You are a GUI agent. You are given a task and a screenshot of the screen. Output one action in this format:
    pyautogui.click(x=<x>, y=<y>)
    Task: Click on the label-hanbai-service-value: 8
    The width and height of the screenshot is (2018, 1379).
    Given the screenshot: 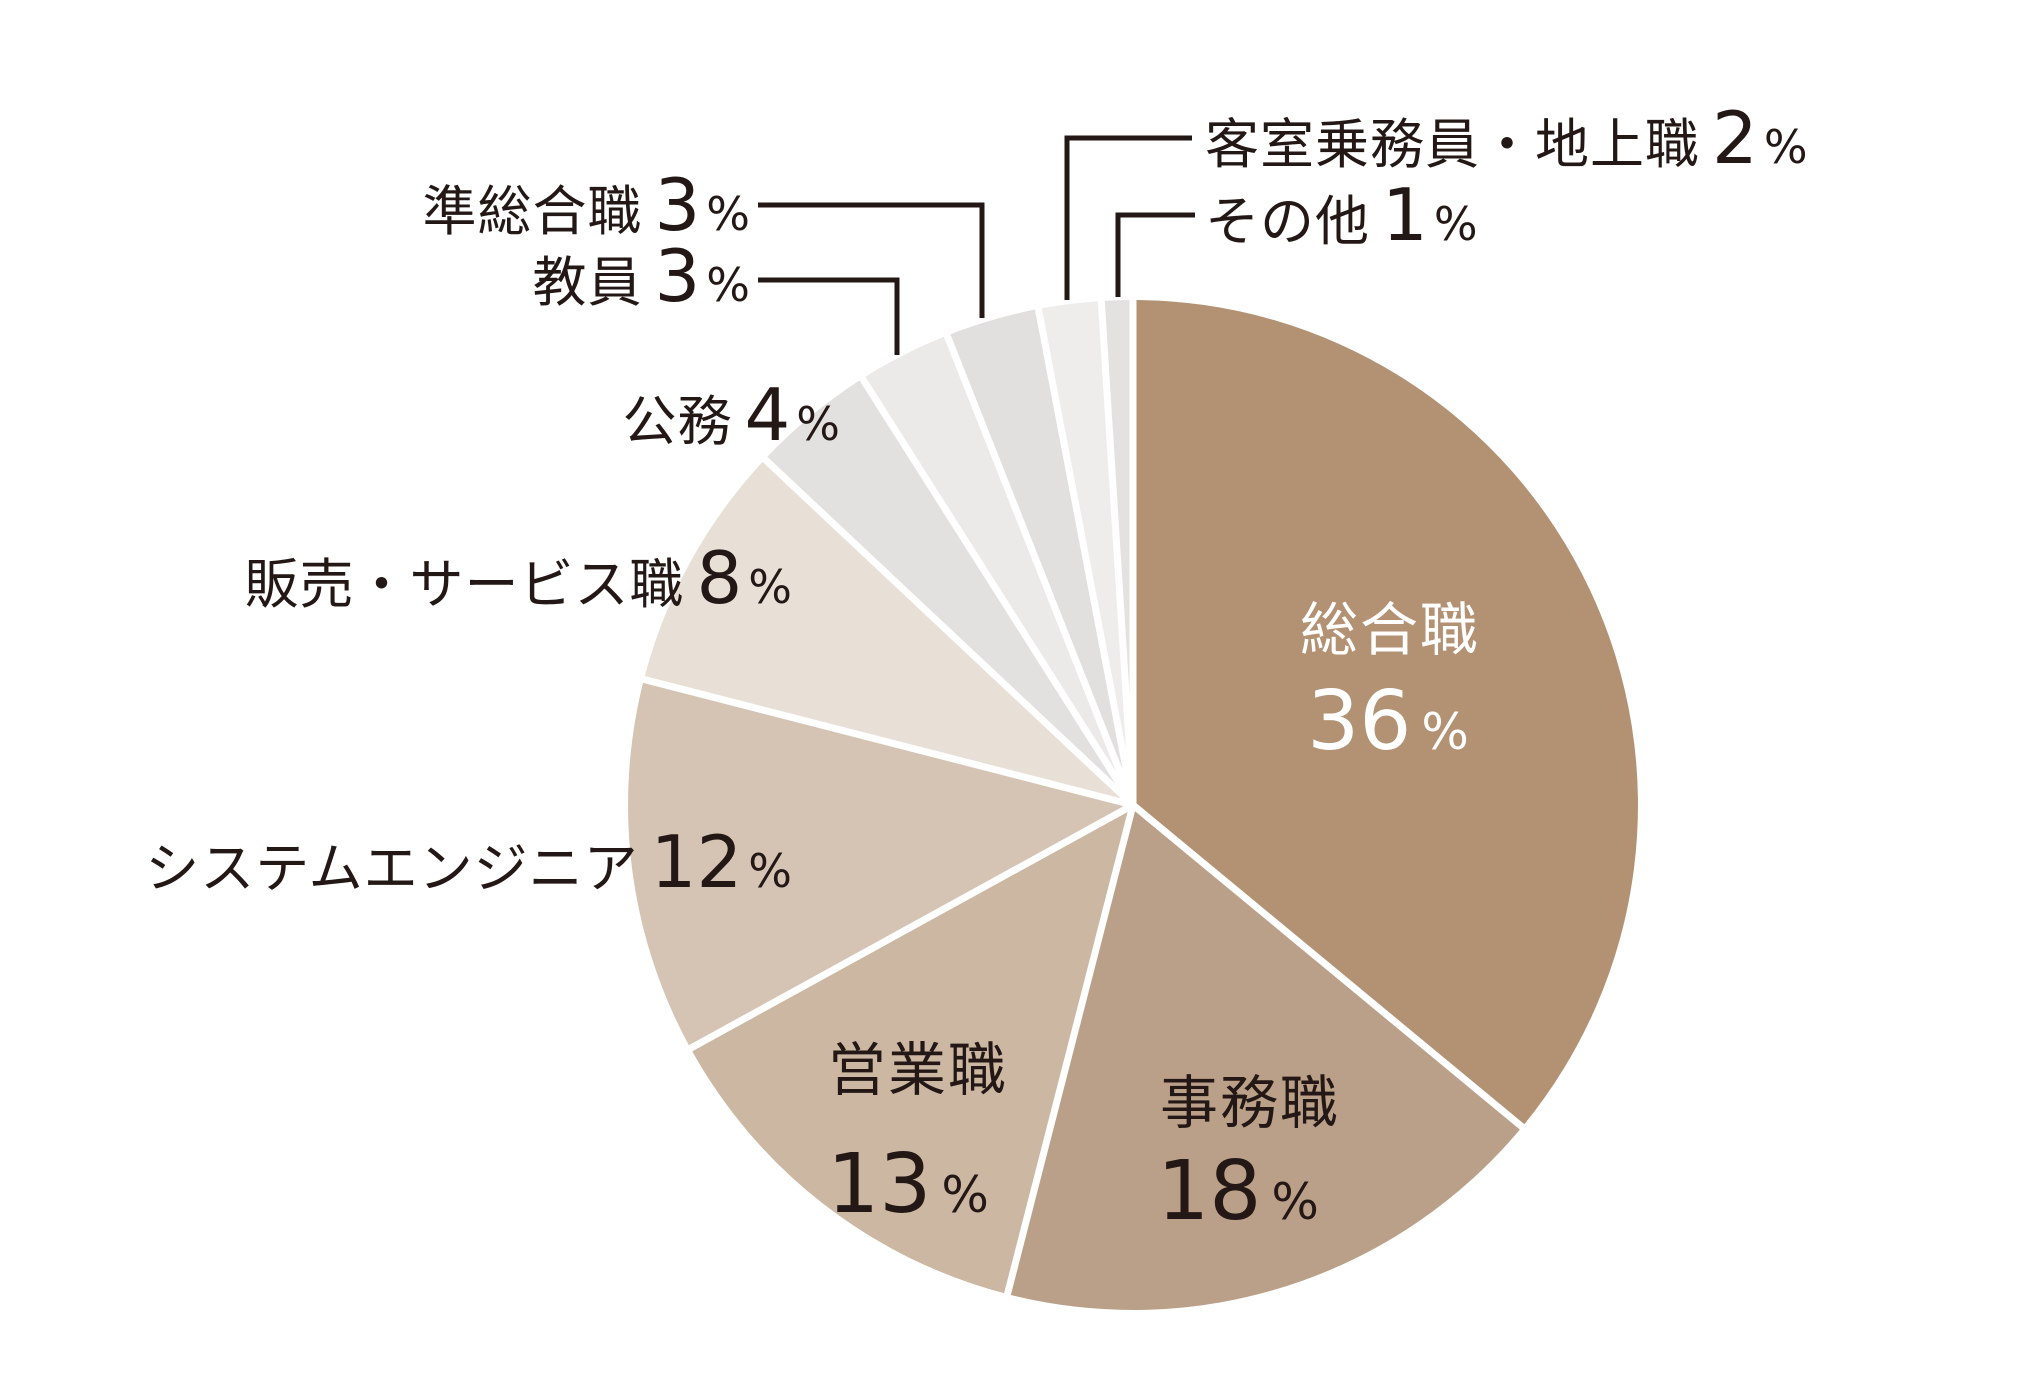 What is the action you would take?
    pyautogui.click(x=719, y=578)
    